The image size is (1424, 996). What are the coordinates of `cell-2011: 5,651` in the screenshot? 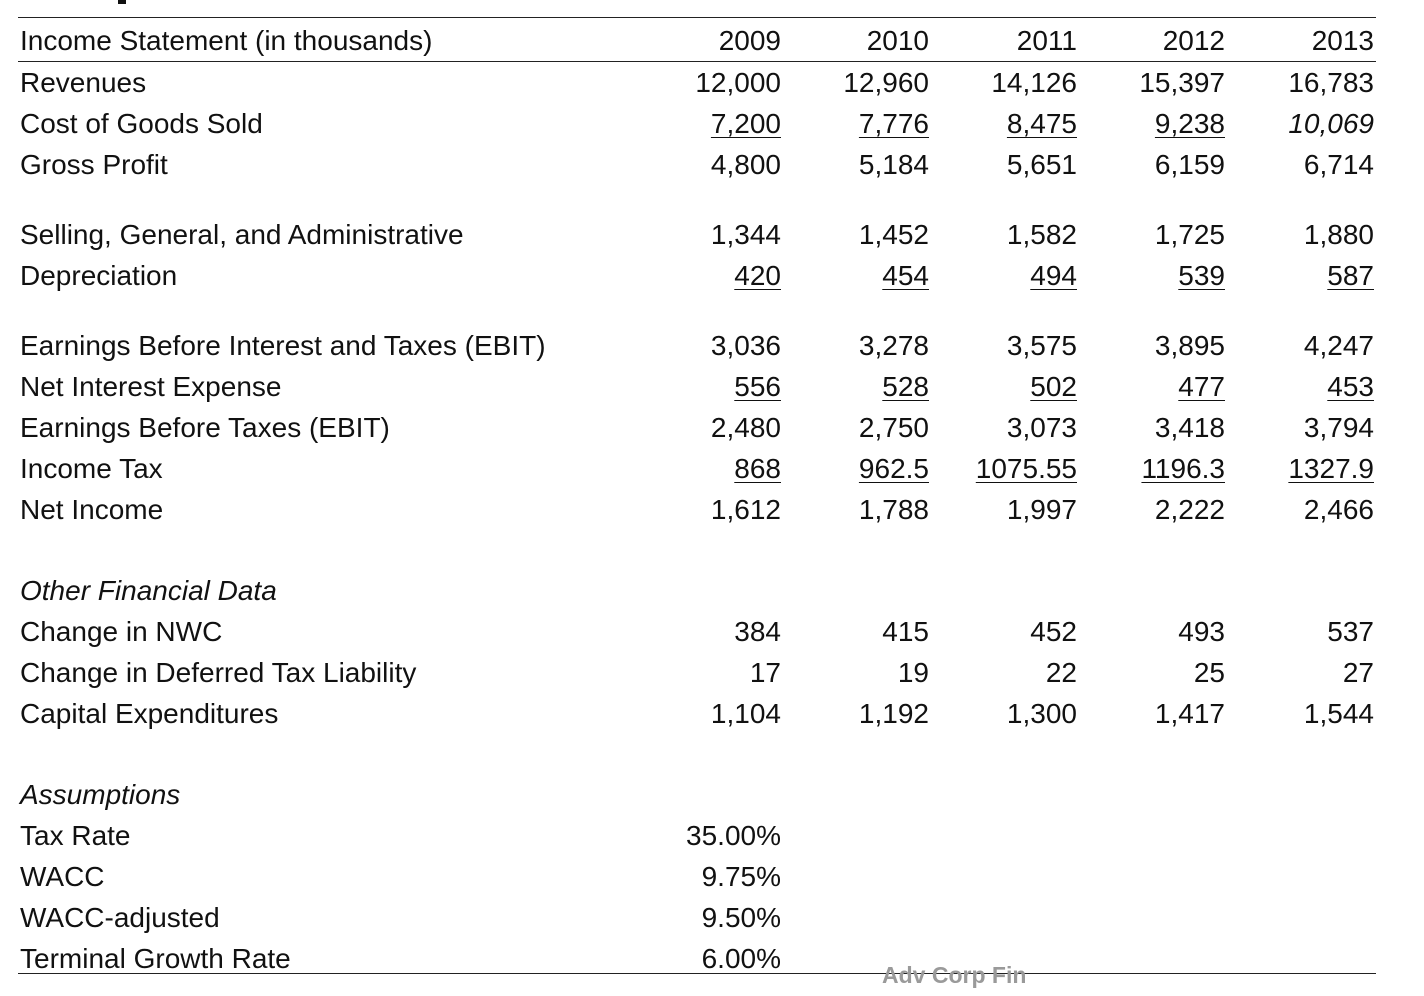 It's located at (1041, 164).